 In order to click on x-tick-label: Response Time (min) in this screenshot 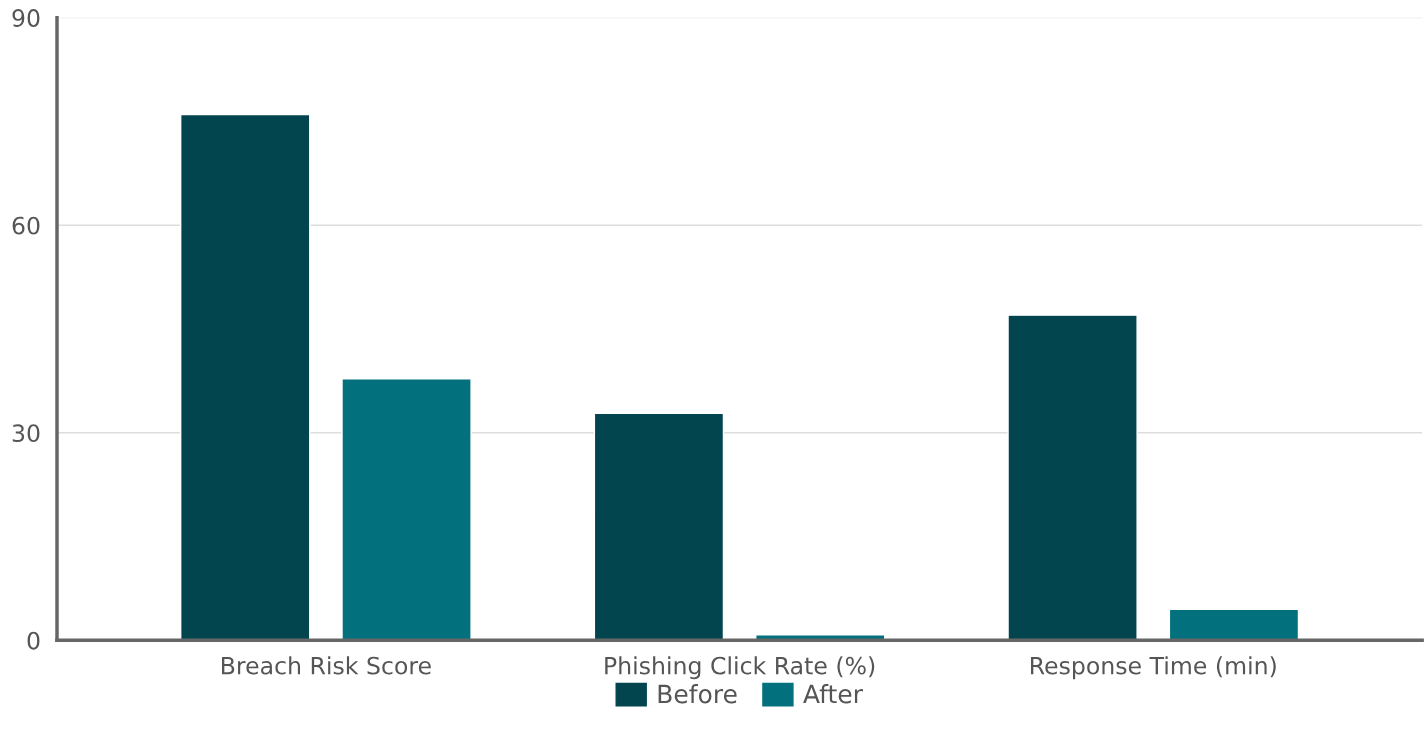, I will do `click(1153, 668)`.